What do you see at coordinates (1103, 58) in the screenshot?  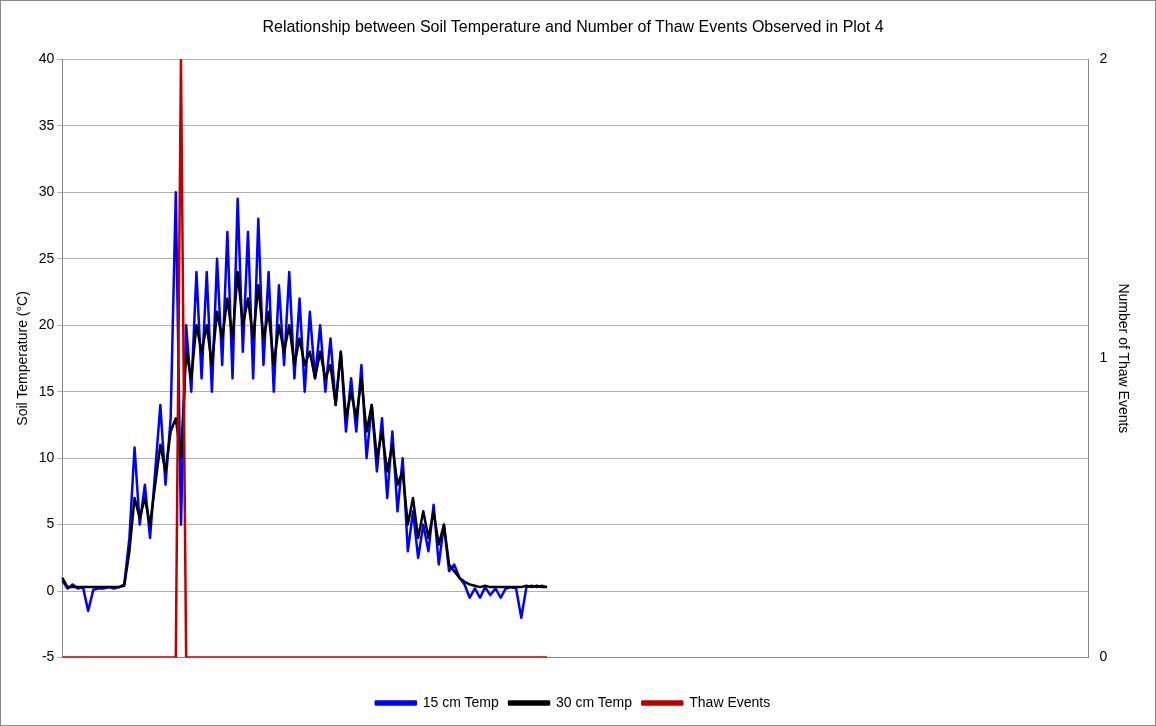 I see `y2-tick-label: 2` at bounding box center [1103, 58].